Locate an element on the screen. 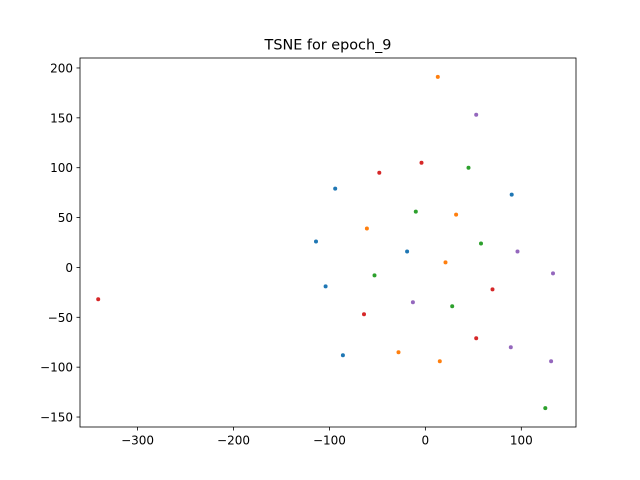  x-tick-label: 0 is located at coordinates (426, 441).